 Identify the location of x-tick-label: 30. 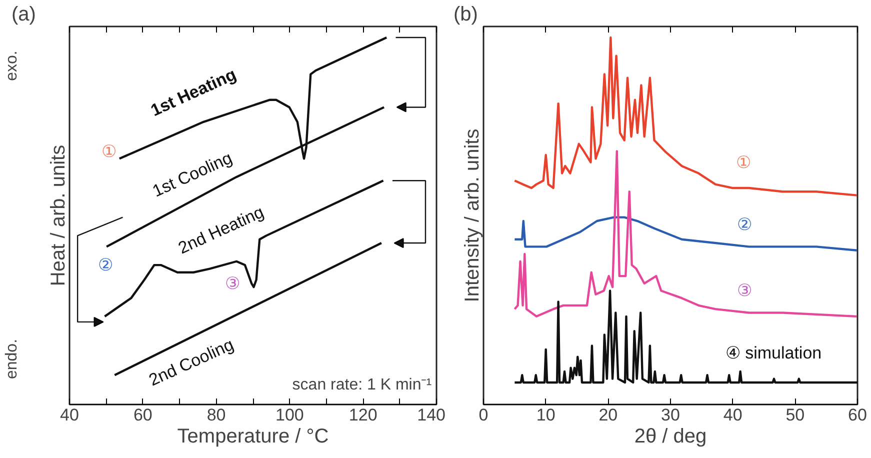
(670, 415).